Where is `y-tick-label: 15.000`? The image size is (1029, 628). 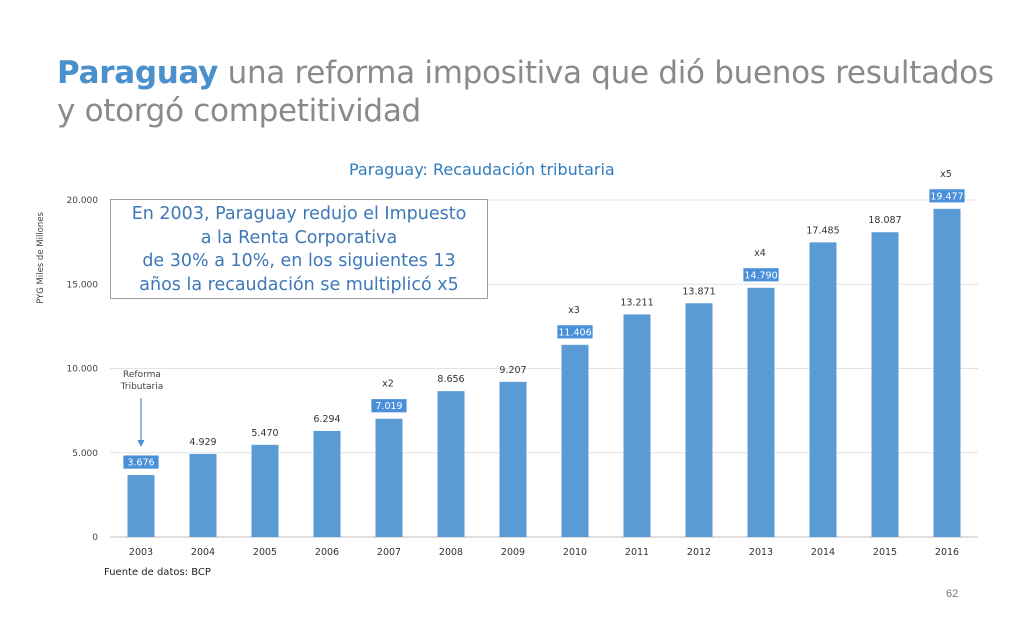
y-tick-label: 15.000 is located at coordinates (83, 285).